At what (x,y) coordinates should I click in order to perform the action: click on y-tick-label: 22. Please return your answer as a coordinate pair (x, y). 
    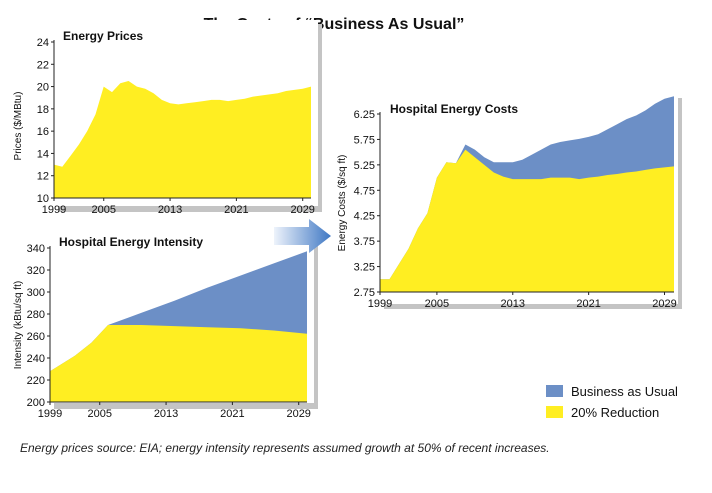
    Looking at the image, I should click on (43, 65).